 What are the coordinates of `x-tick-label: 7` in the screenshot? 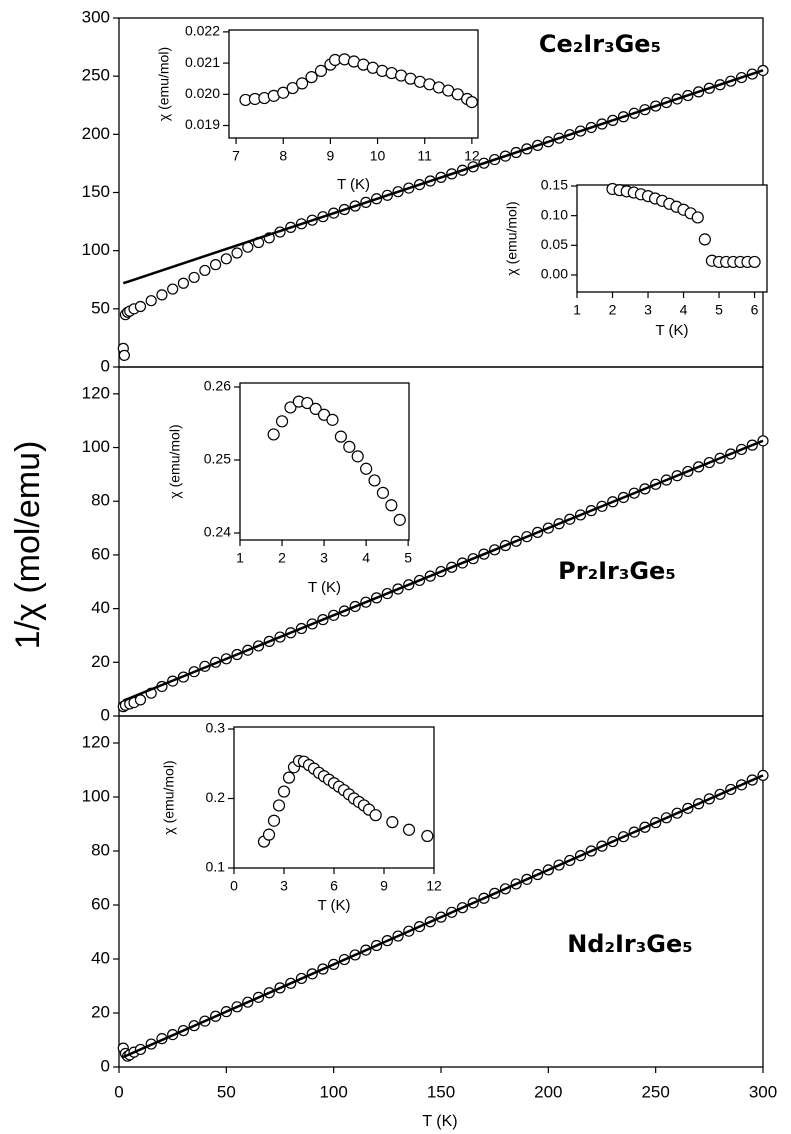 It's located at (236, 156).